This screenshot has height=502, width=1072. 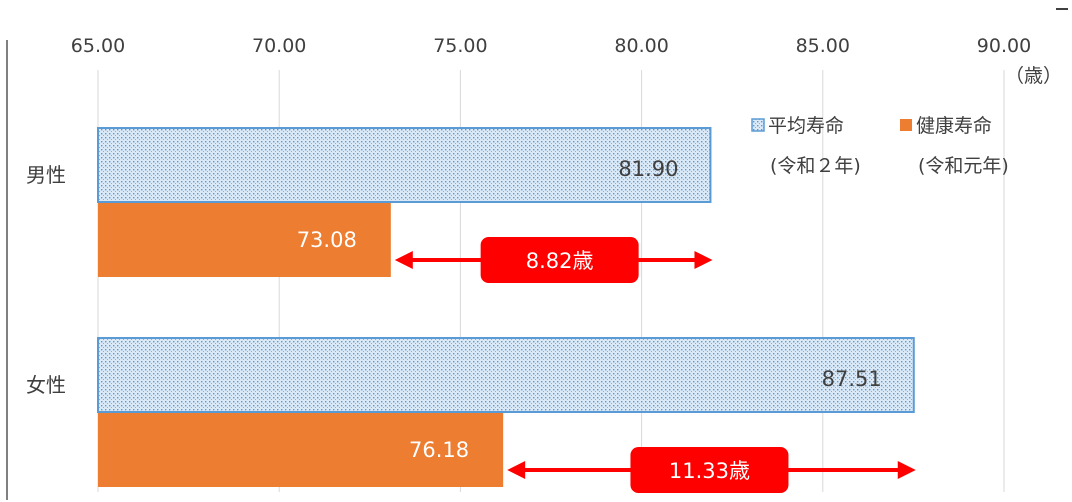 What do you see at coordinates (98, 46) in the screenshot?
I see `x-tick-label: 65.00` at bounding box center [98, 46].